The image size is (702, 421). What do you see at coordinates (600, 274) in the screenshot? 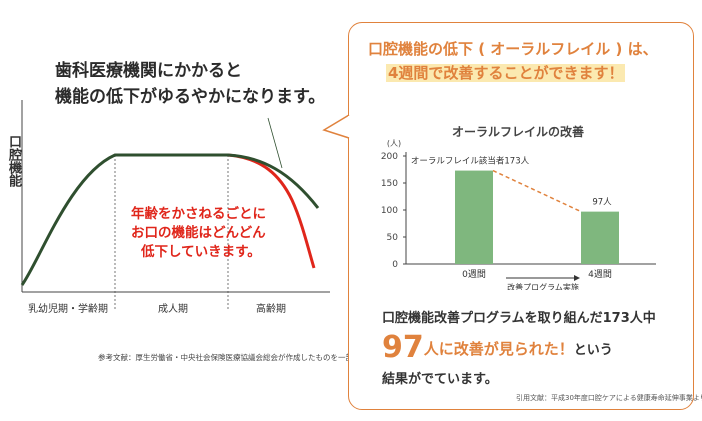
I see `x-tick-label: 4週間` at bounding box center [600, 274].